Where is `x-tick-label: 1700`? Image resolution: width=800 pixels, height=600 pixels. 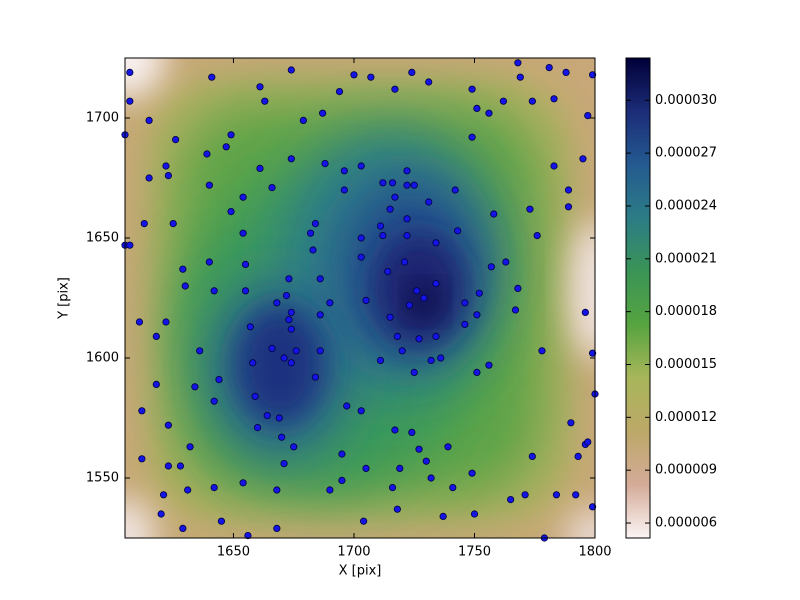
x-tick-label: 1700 is located at coordinates (353, 552).